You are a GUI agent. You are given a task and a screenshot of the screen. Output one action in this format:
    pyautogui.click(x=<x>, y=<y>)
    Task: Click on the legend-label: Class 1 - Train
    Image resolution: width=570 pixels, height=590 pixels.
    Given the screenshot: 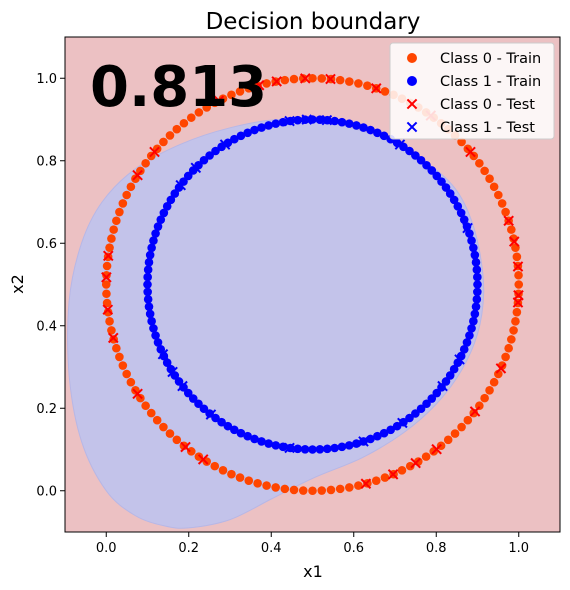 What is the action you would take?
    pyautogui.click(x=490, y=82)
    